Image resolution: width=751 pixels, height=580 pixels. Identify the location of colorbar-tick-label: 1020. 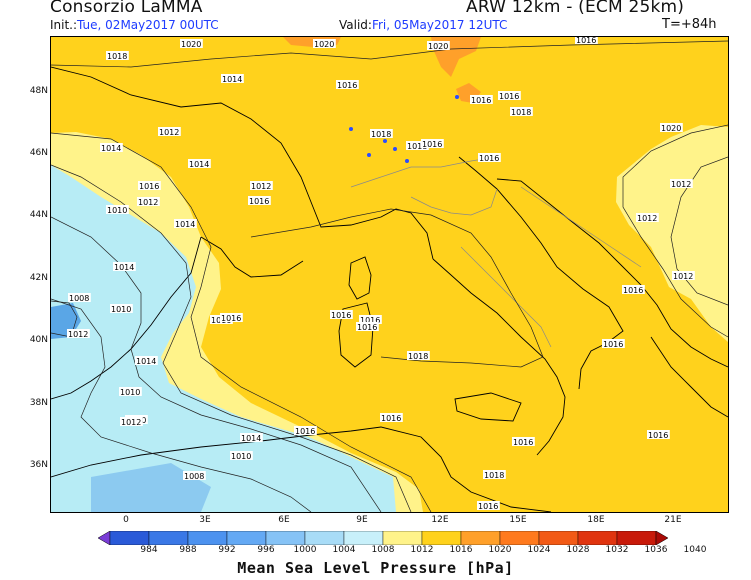
(500, 550).